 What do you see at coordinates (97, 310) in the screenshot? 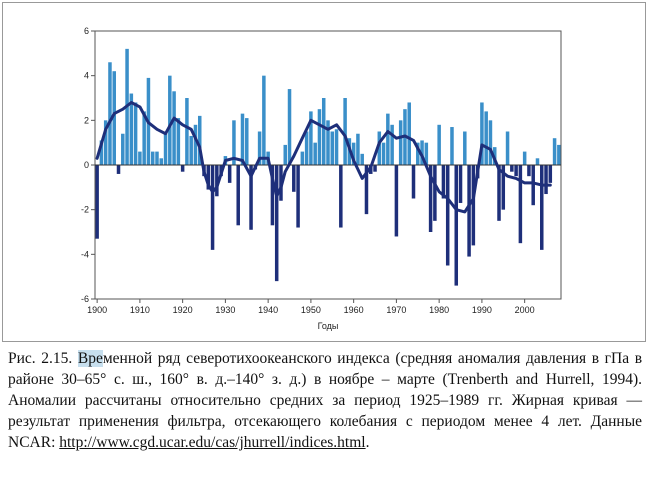
I see `x-tick-label: 1900` at bounding box center [97, 310].